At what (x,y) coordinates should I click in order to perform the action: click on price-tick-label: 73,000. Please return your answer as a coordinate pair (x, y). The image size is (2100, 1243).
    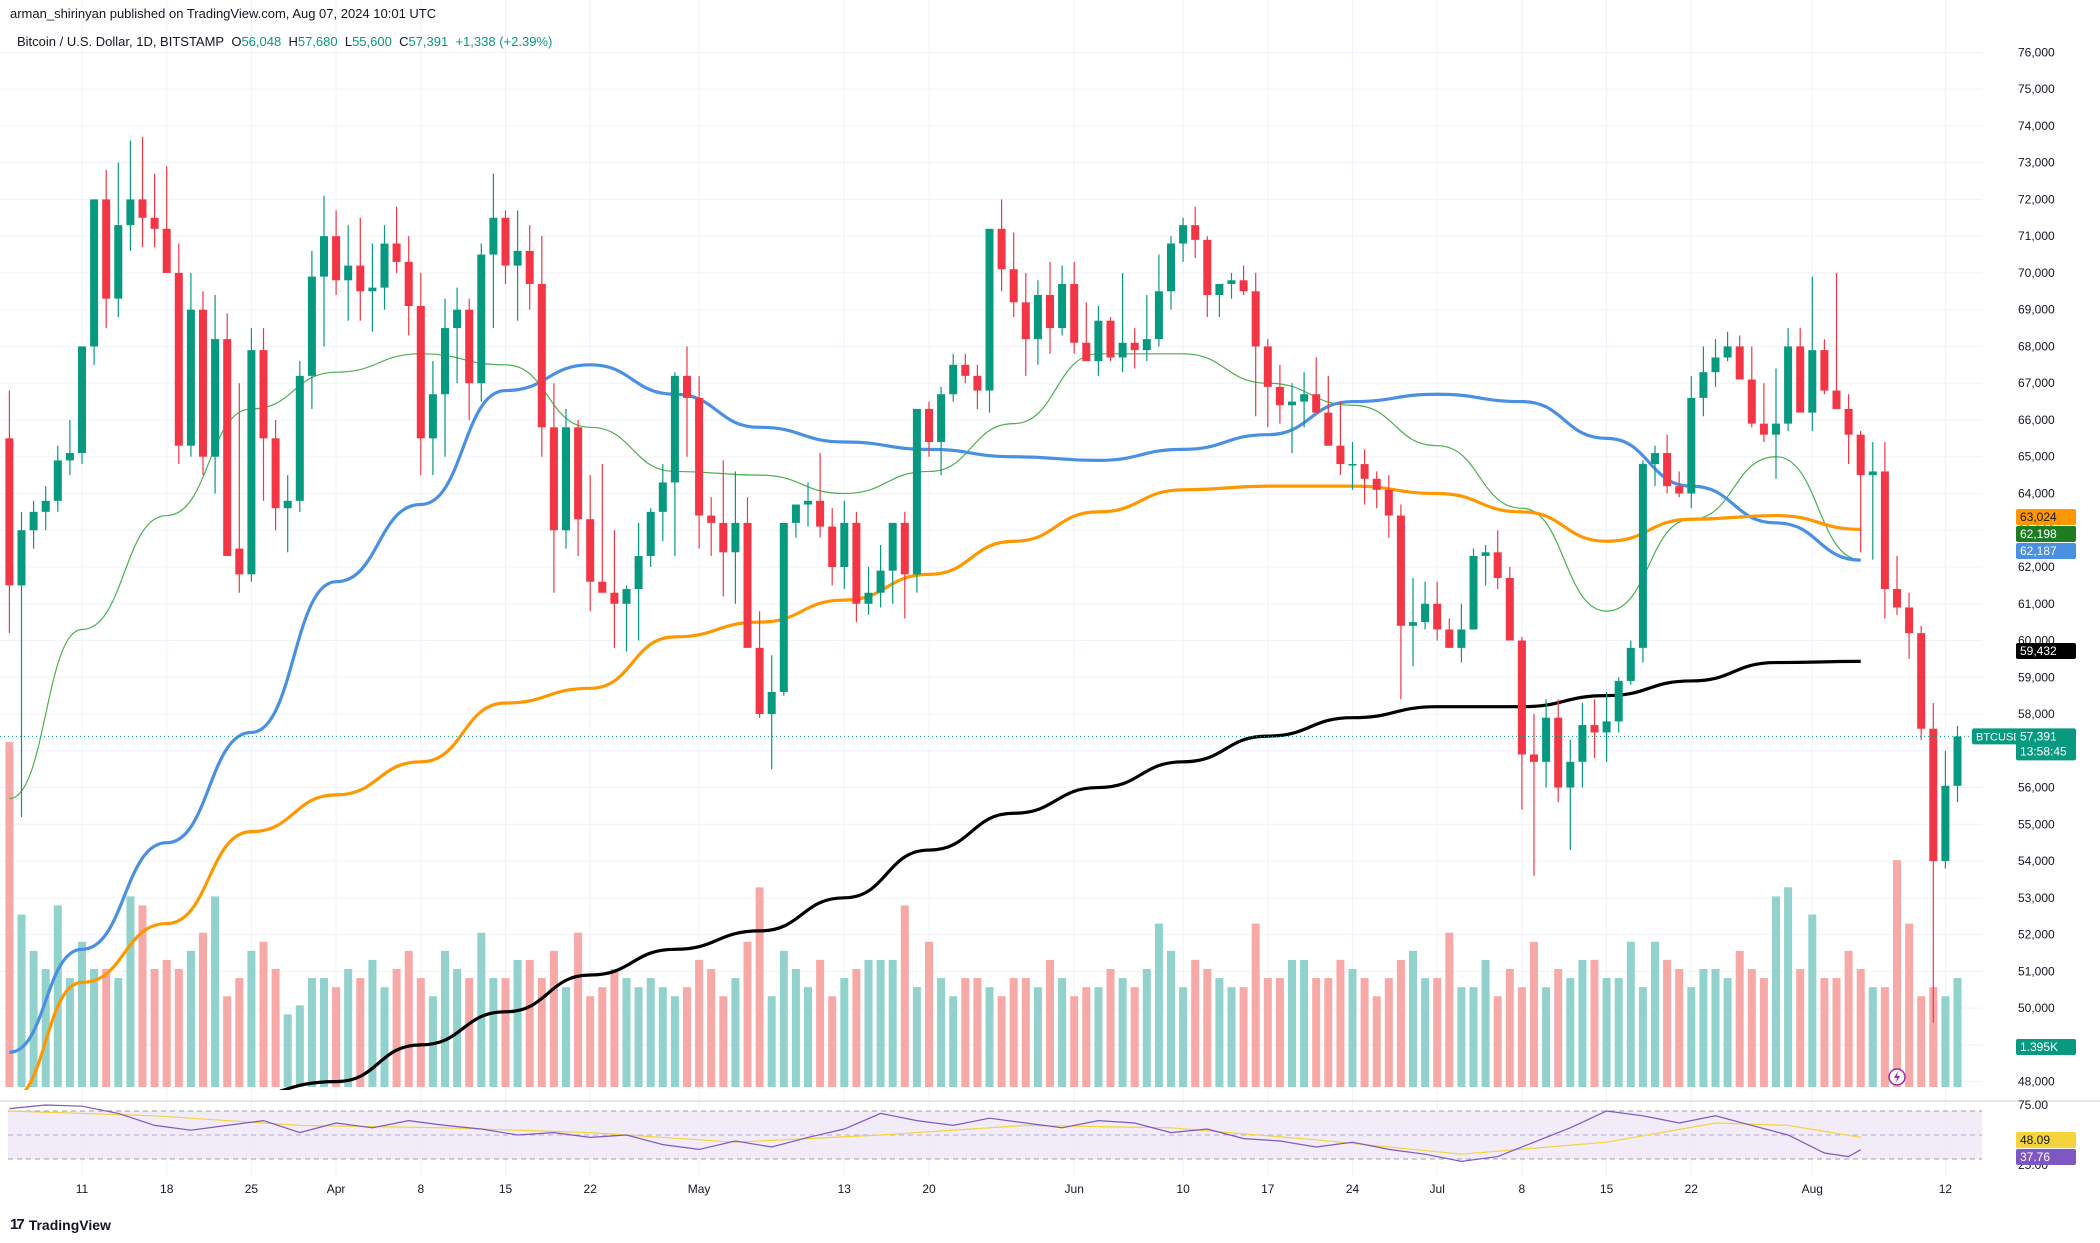
    Looking at the image, I should click on (2036, 163).